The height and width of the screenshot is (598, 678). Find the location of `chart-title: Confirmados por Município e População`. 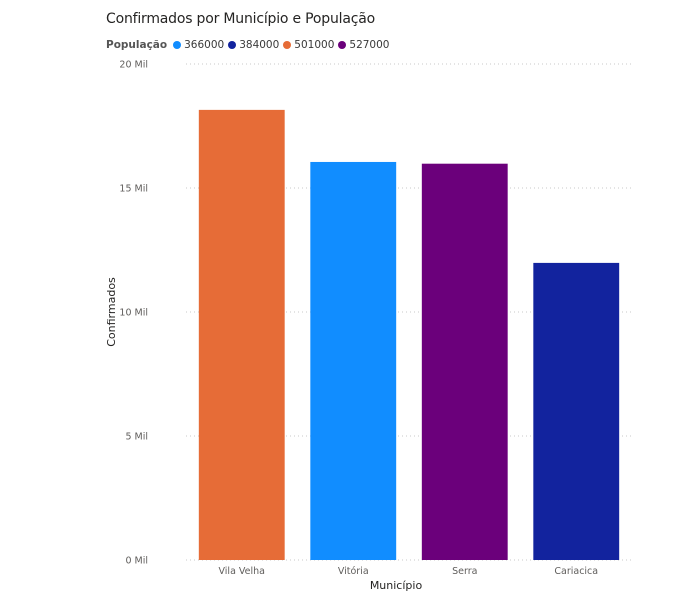

chart-title: Confirmados por Município e População is located at coordinates (240, 19).